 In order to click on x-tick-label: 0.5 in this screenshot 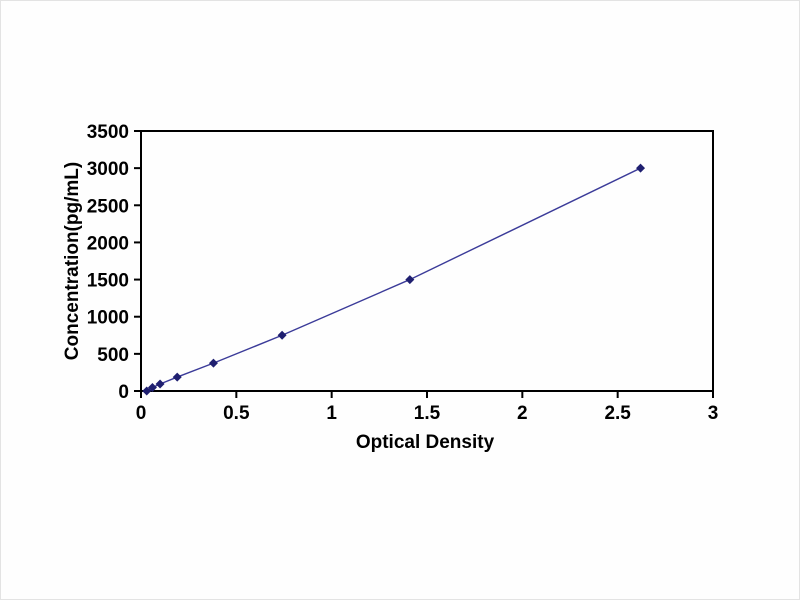, I will do `click(236, 413)`.